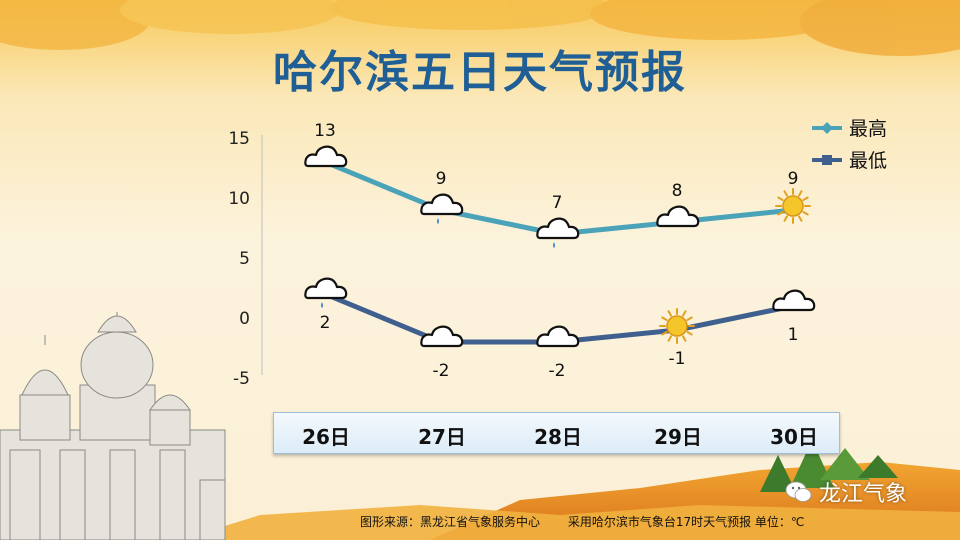  I want to click on footer-source: 图形来源：黑龙江省气象服务中心, so click(450, 522).